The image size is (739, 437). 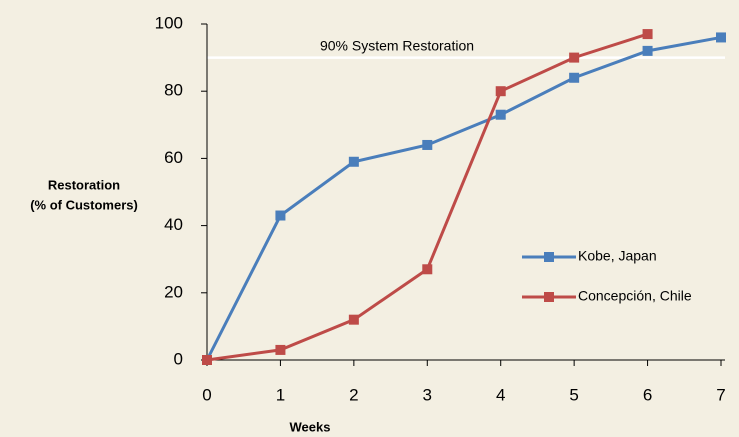 I want to click on y-tick-label: 100, so click(x=169, y=22).